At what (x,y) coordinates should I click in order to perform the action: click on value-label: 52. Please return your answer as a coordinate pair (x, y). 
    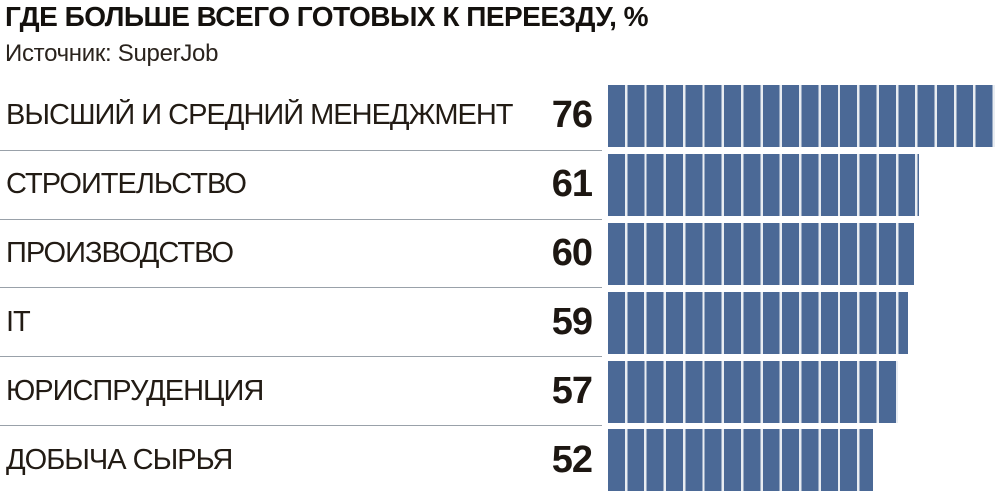
    Looking at the image, I should click on (572, 459).